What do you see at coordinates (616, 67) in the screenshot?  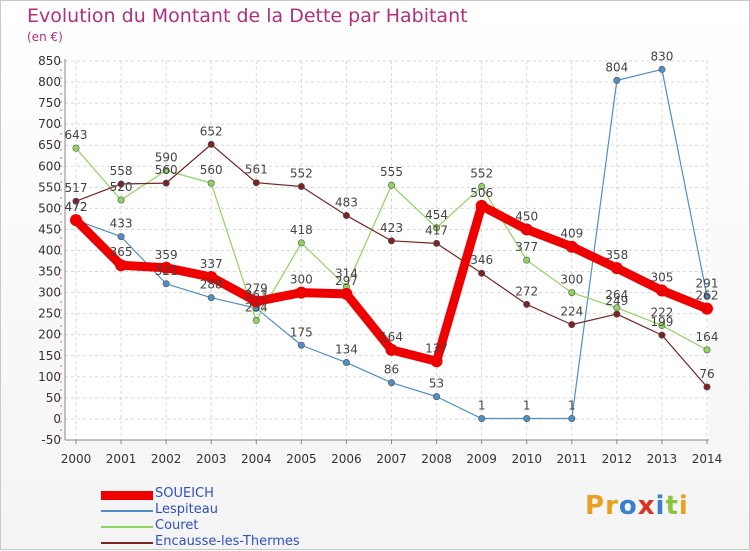 I see `data-label: 804` at bounding box center [616, 67].